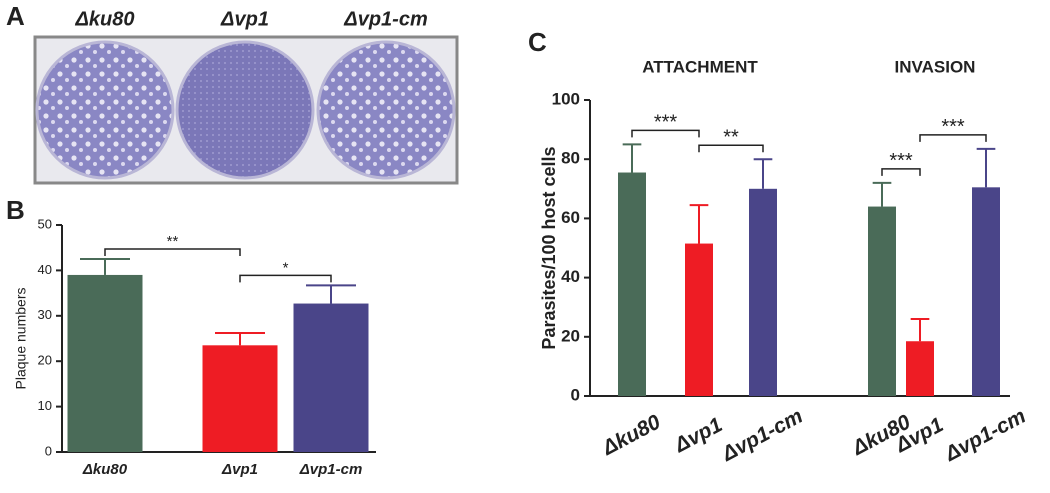  Describe the element at coordinates (45, 223) in the screenshot. I see `y-tick-label: 50` at that location.